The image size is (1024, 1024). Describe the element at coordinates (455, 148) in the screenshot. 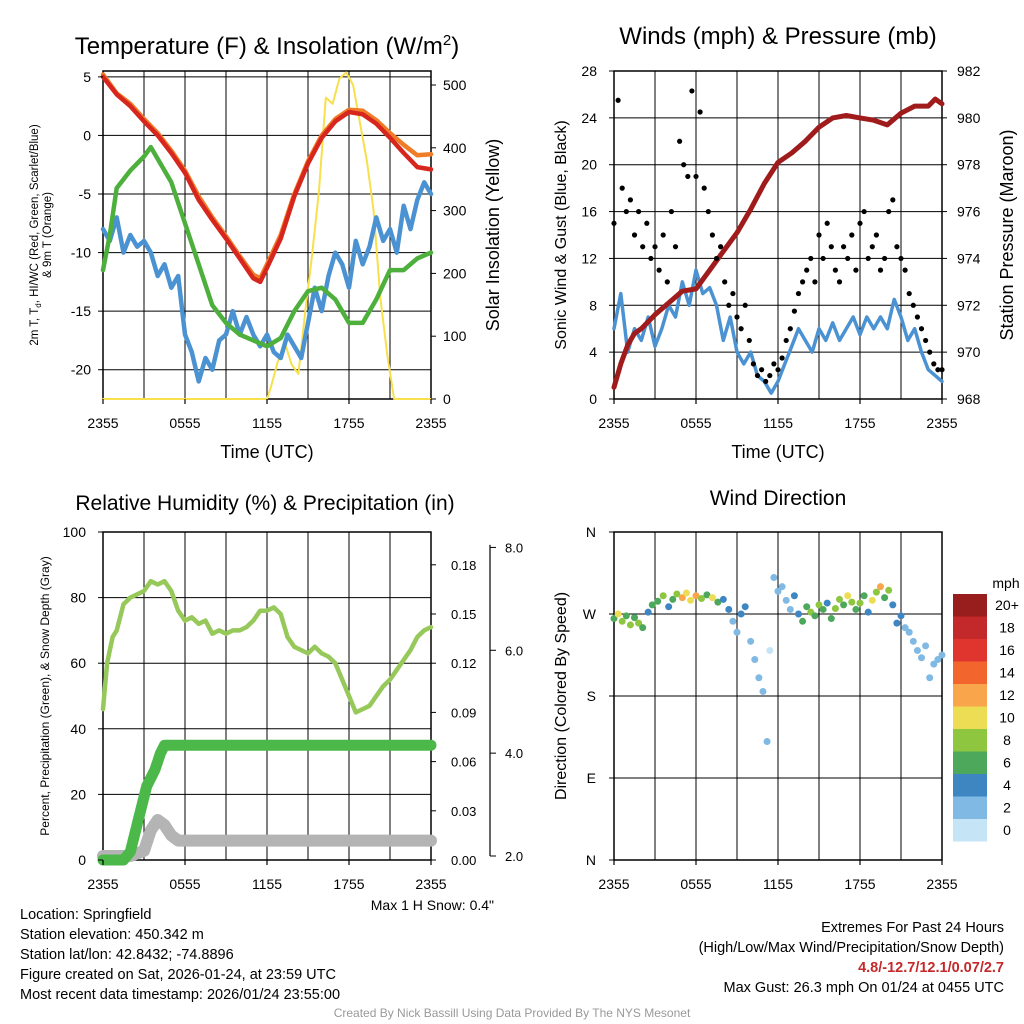

I see `temperature-y2tick-label: 400` at that location.